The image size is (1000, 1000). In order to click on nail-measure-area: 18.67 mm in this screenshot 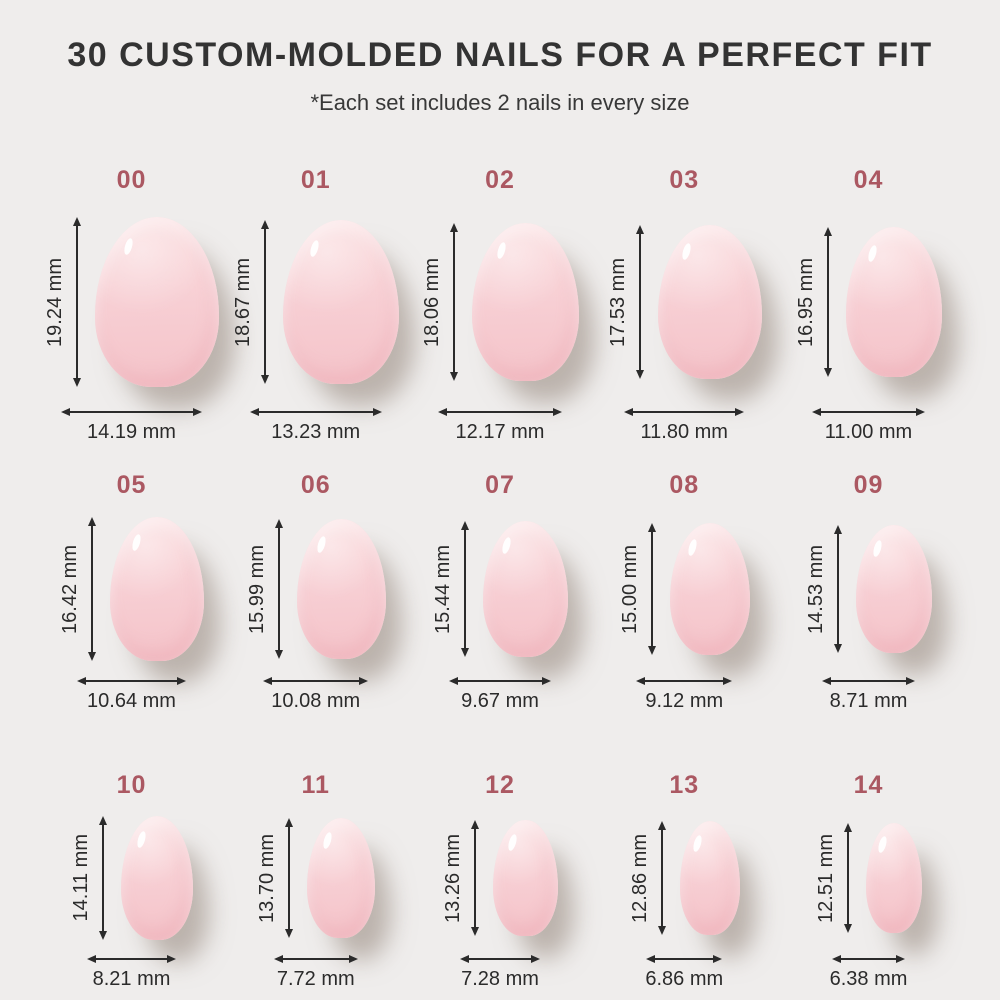, I will do `click(316, 302)`.